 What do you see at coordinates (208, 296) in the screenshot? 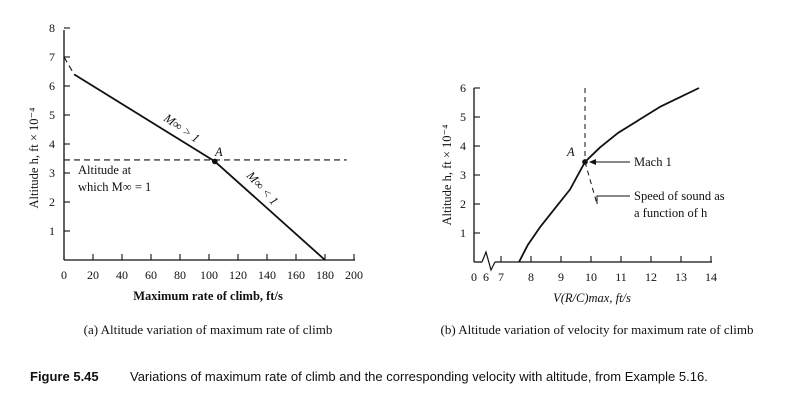
I see `panel-a-xlabel: Maximum rate of climb, ft/s` at bounding box center [208, 296].